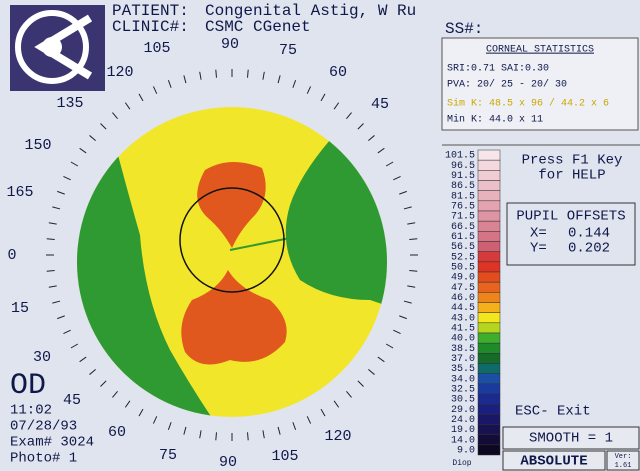 Image resolution: width=640 pixels, height=471 pixels. Describe the element at coordinates (463, 410) in the screenshot. I see `scale-label: 29.0` at that location.